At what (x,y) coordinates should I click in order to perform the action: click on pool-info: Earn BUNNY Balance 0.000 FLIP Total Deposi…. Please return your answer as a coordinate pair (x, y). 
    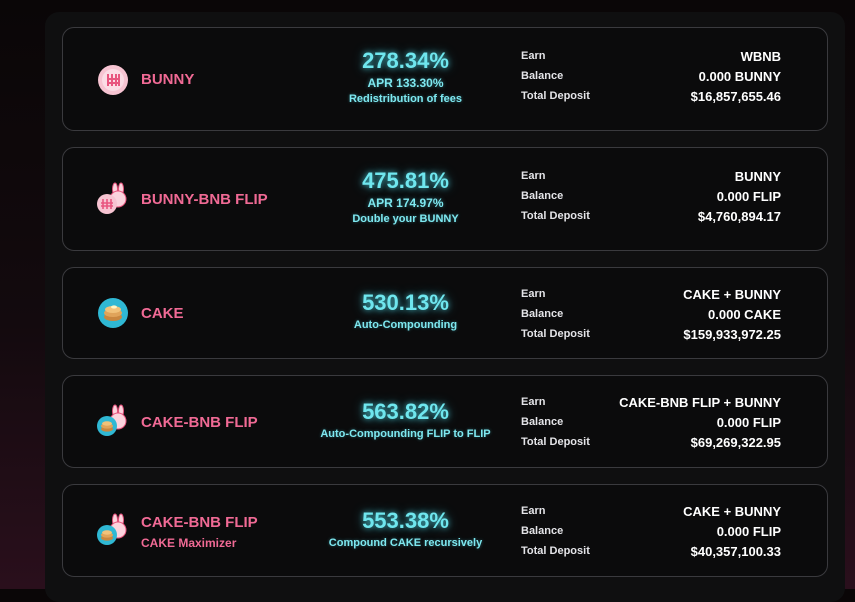
    Looking at the image, I should click on (651, 196).